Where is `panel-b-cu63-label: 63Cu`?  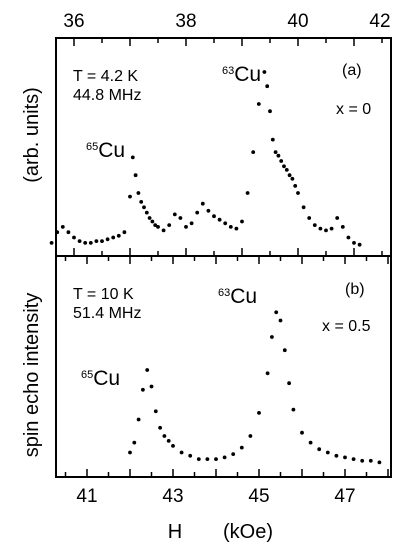
panel-b-cu63-label: 63Cu is located at coordinates (237, 296).